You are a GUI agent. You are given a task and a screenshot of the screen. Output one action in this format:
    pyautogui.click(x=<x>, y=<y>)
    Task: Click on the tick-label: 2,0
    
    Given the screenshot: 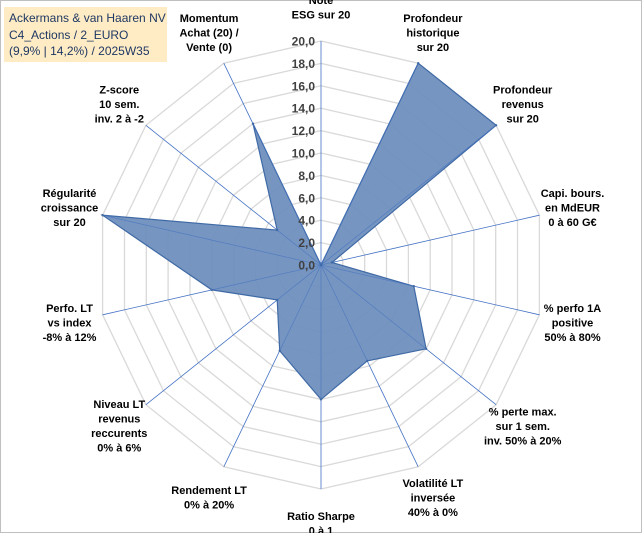 What is the action you would take?
    pyautogui.click(x=306, y=243)
    